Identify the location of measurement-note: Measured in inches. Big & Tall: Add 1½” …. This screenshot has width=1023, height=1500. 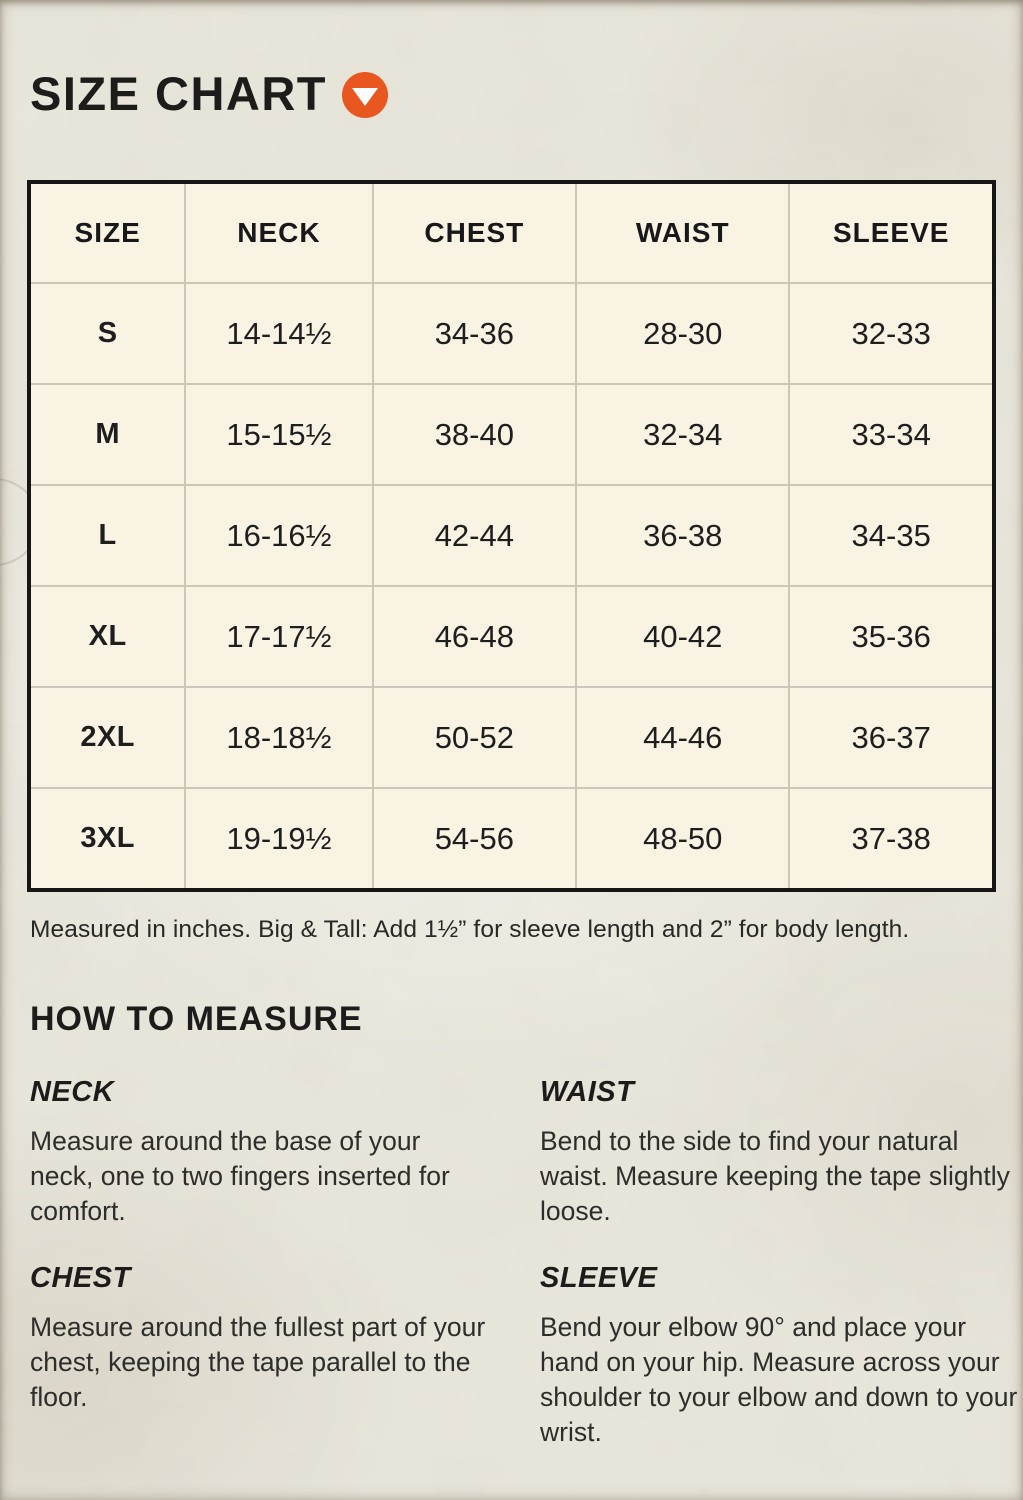
(470, 929).